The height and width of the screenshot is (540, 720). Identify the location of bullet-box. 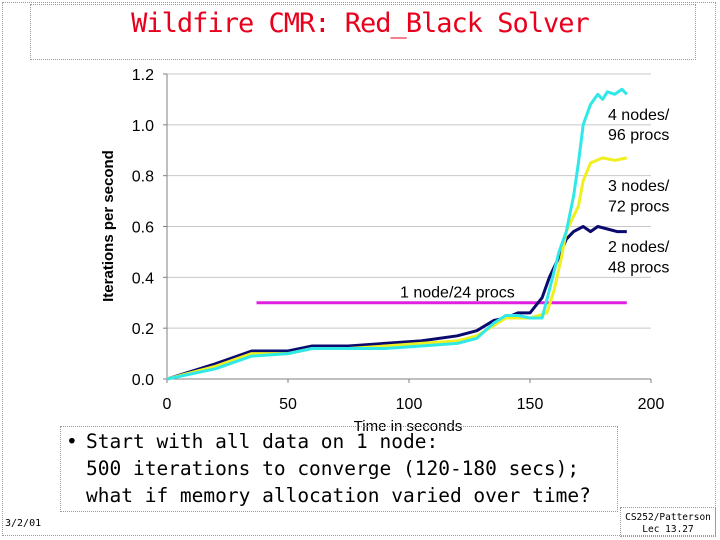
(339, 469).